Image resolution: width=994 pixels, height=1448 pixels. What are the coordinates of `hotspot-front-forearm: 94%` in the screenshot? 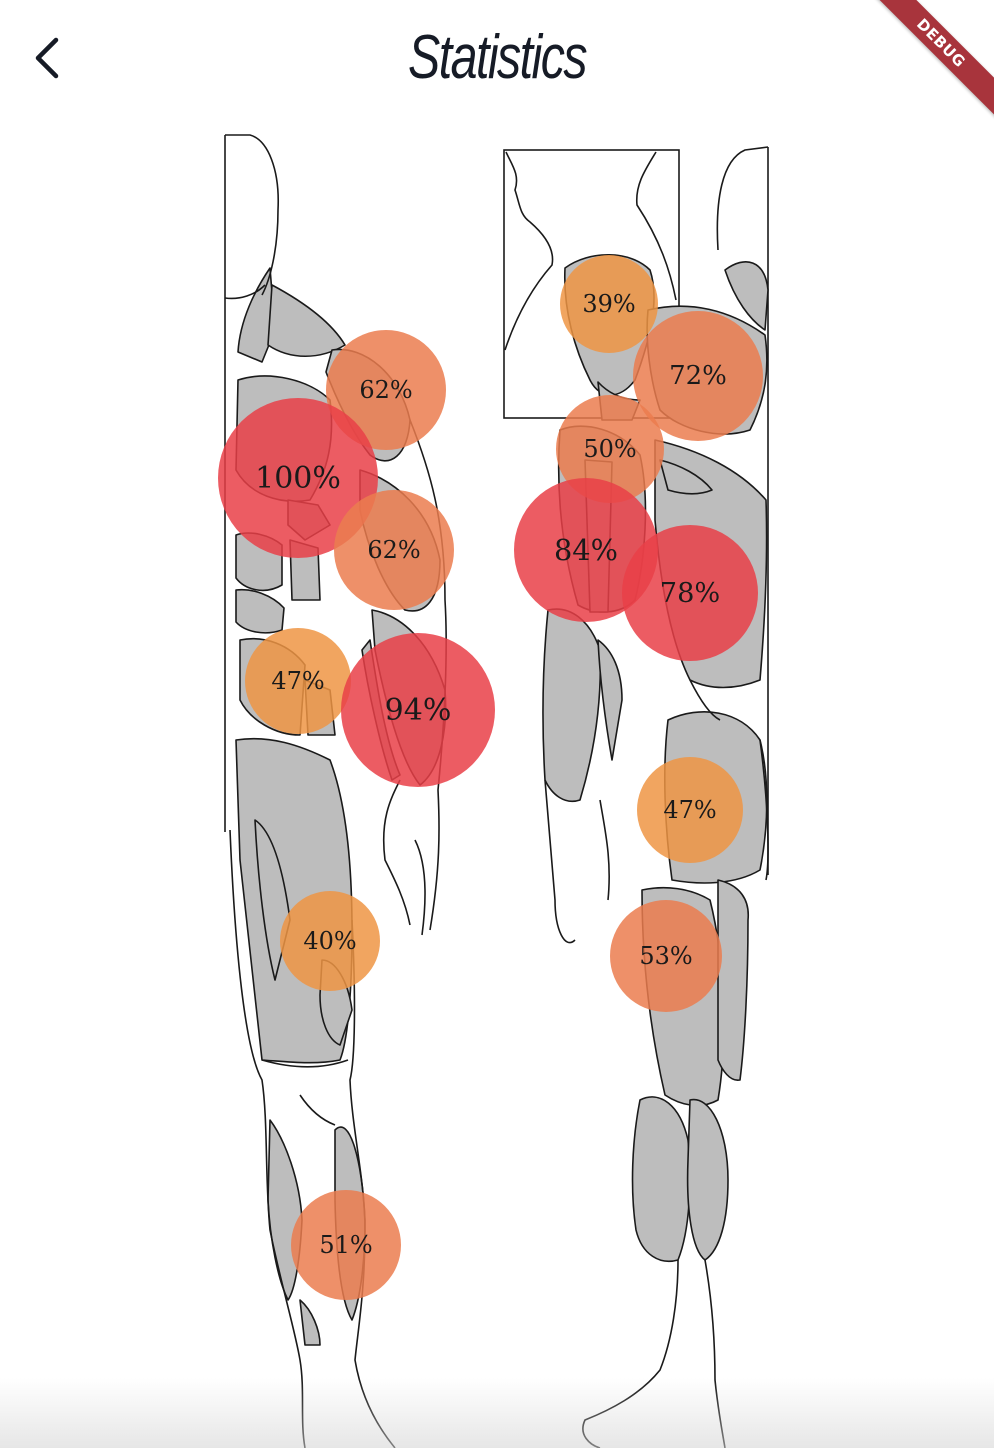 It's located at (418, 710).